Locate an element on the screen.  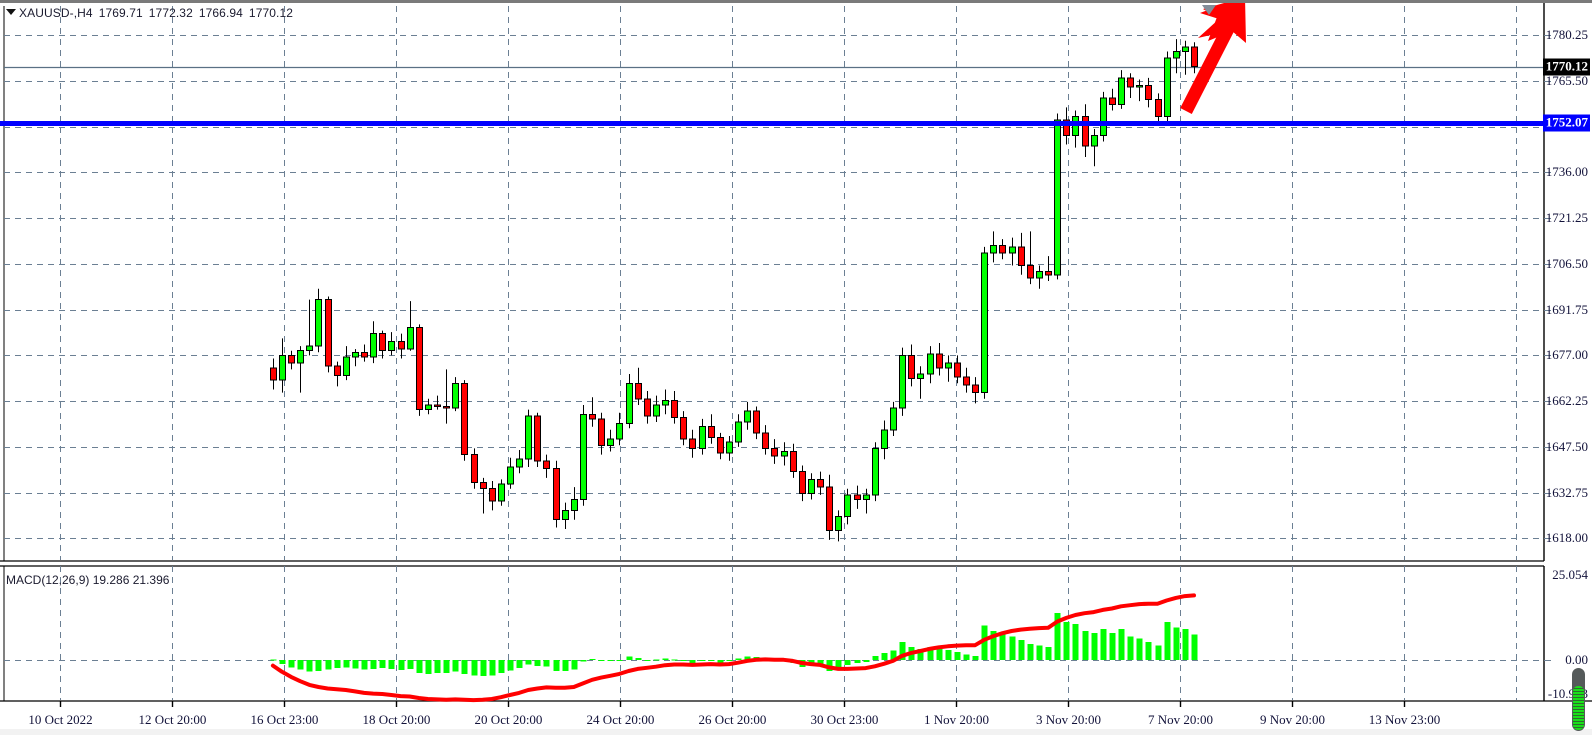
time-axis-label: 24 Oct 20:00 is located at coordinates (620, 719).